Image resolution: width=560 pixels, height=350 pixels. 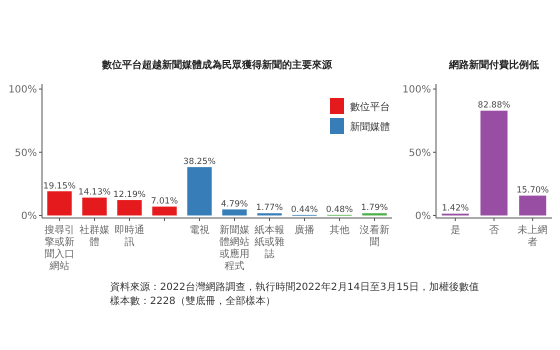 I want to click on source-note: 資料來源：2022台灣網路調查，執行時間2022年2月14日至3月15日，加權後數值, so click(x=295, y=287).